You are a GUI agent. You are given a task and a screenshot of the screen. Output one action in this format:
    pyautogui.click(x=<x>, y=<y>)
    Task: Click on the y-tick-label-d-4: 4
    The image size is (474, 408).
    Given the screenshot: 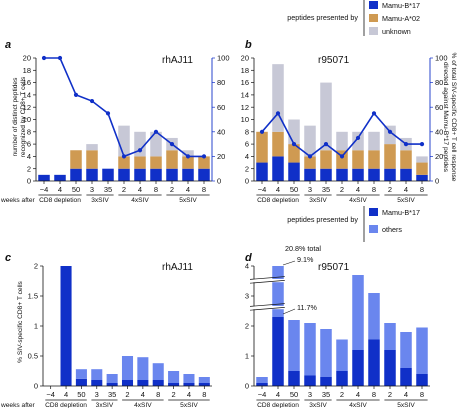 What is the action you would take?
    pyautogui.click(x=247, y=266)
    